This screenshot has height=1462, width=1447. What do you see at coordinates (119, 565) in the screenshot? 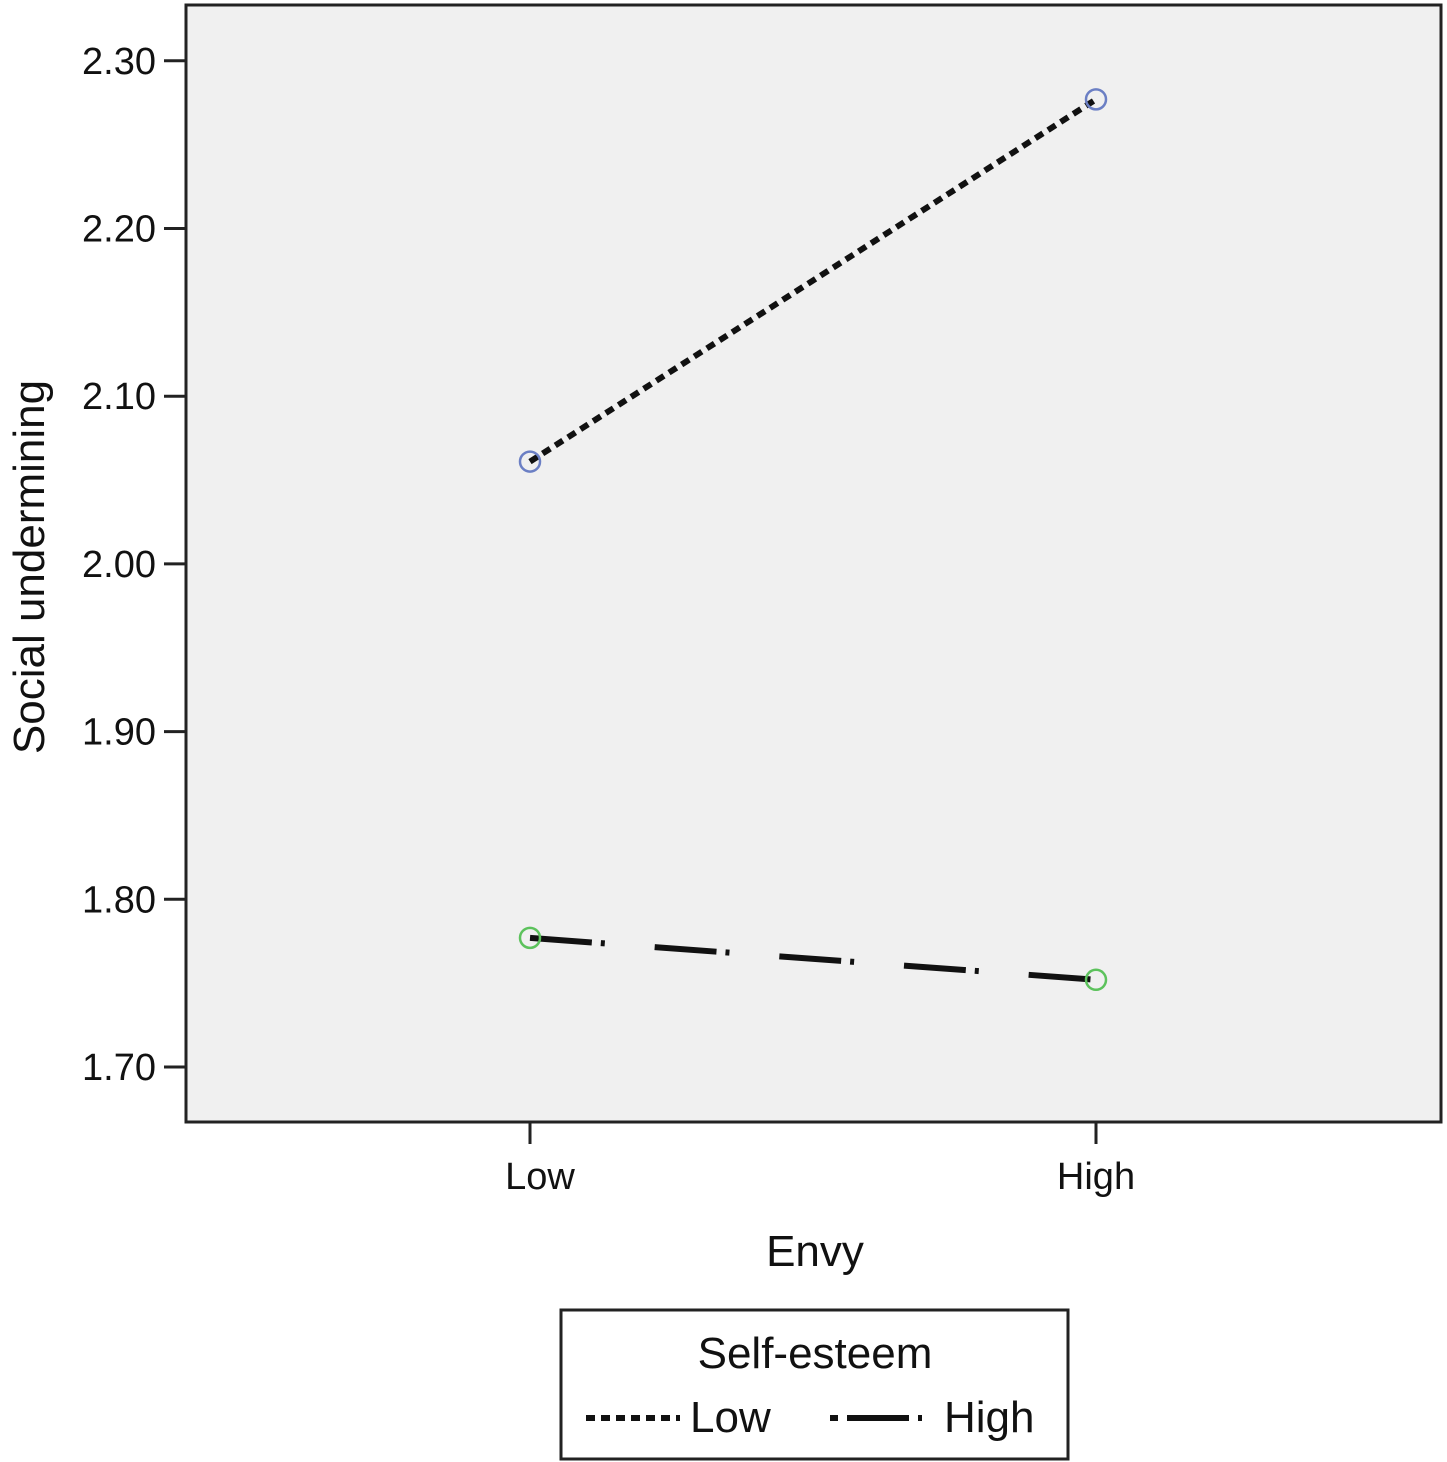
I see `y-tick-label: 2.00` at bounding box center [119, 565].